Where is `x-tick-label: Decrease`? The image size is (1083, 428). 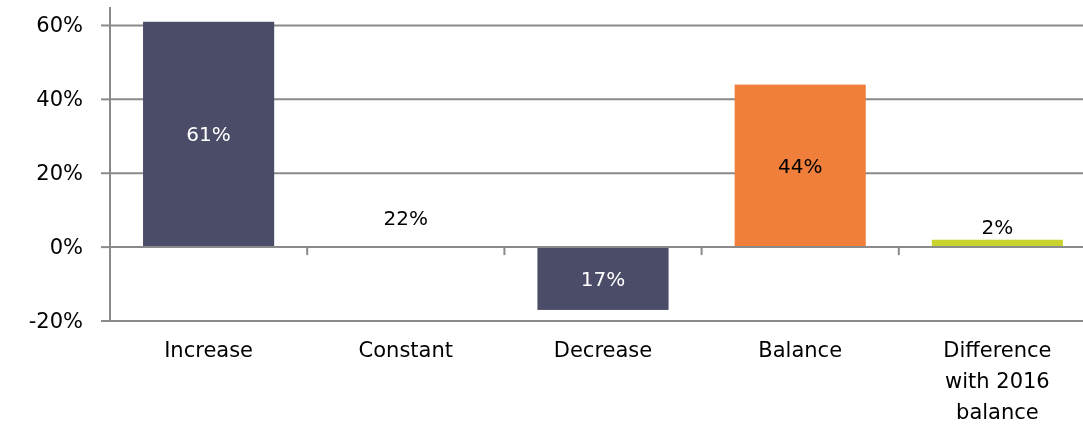 x-tick-label: Decrease is located at coordinates (603, 350).